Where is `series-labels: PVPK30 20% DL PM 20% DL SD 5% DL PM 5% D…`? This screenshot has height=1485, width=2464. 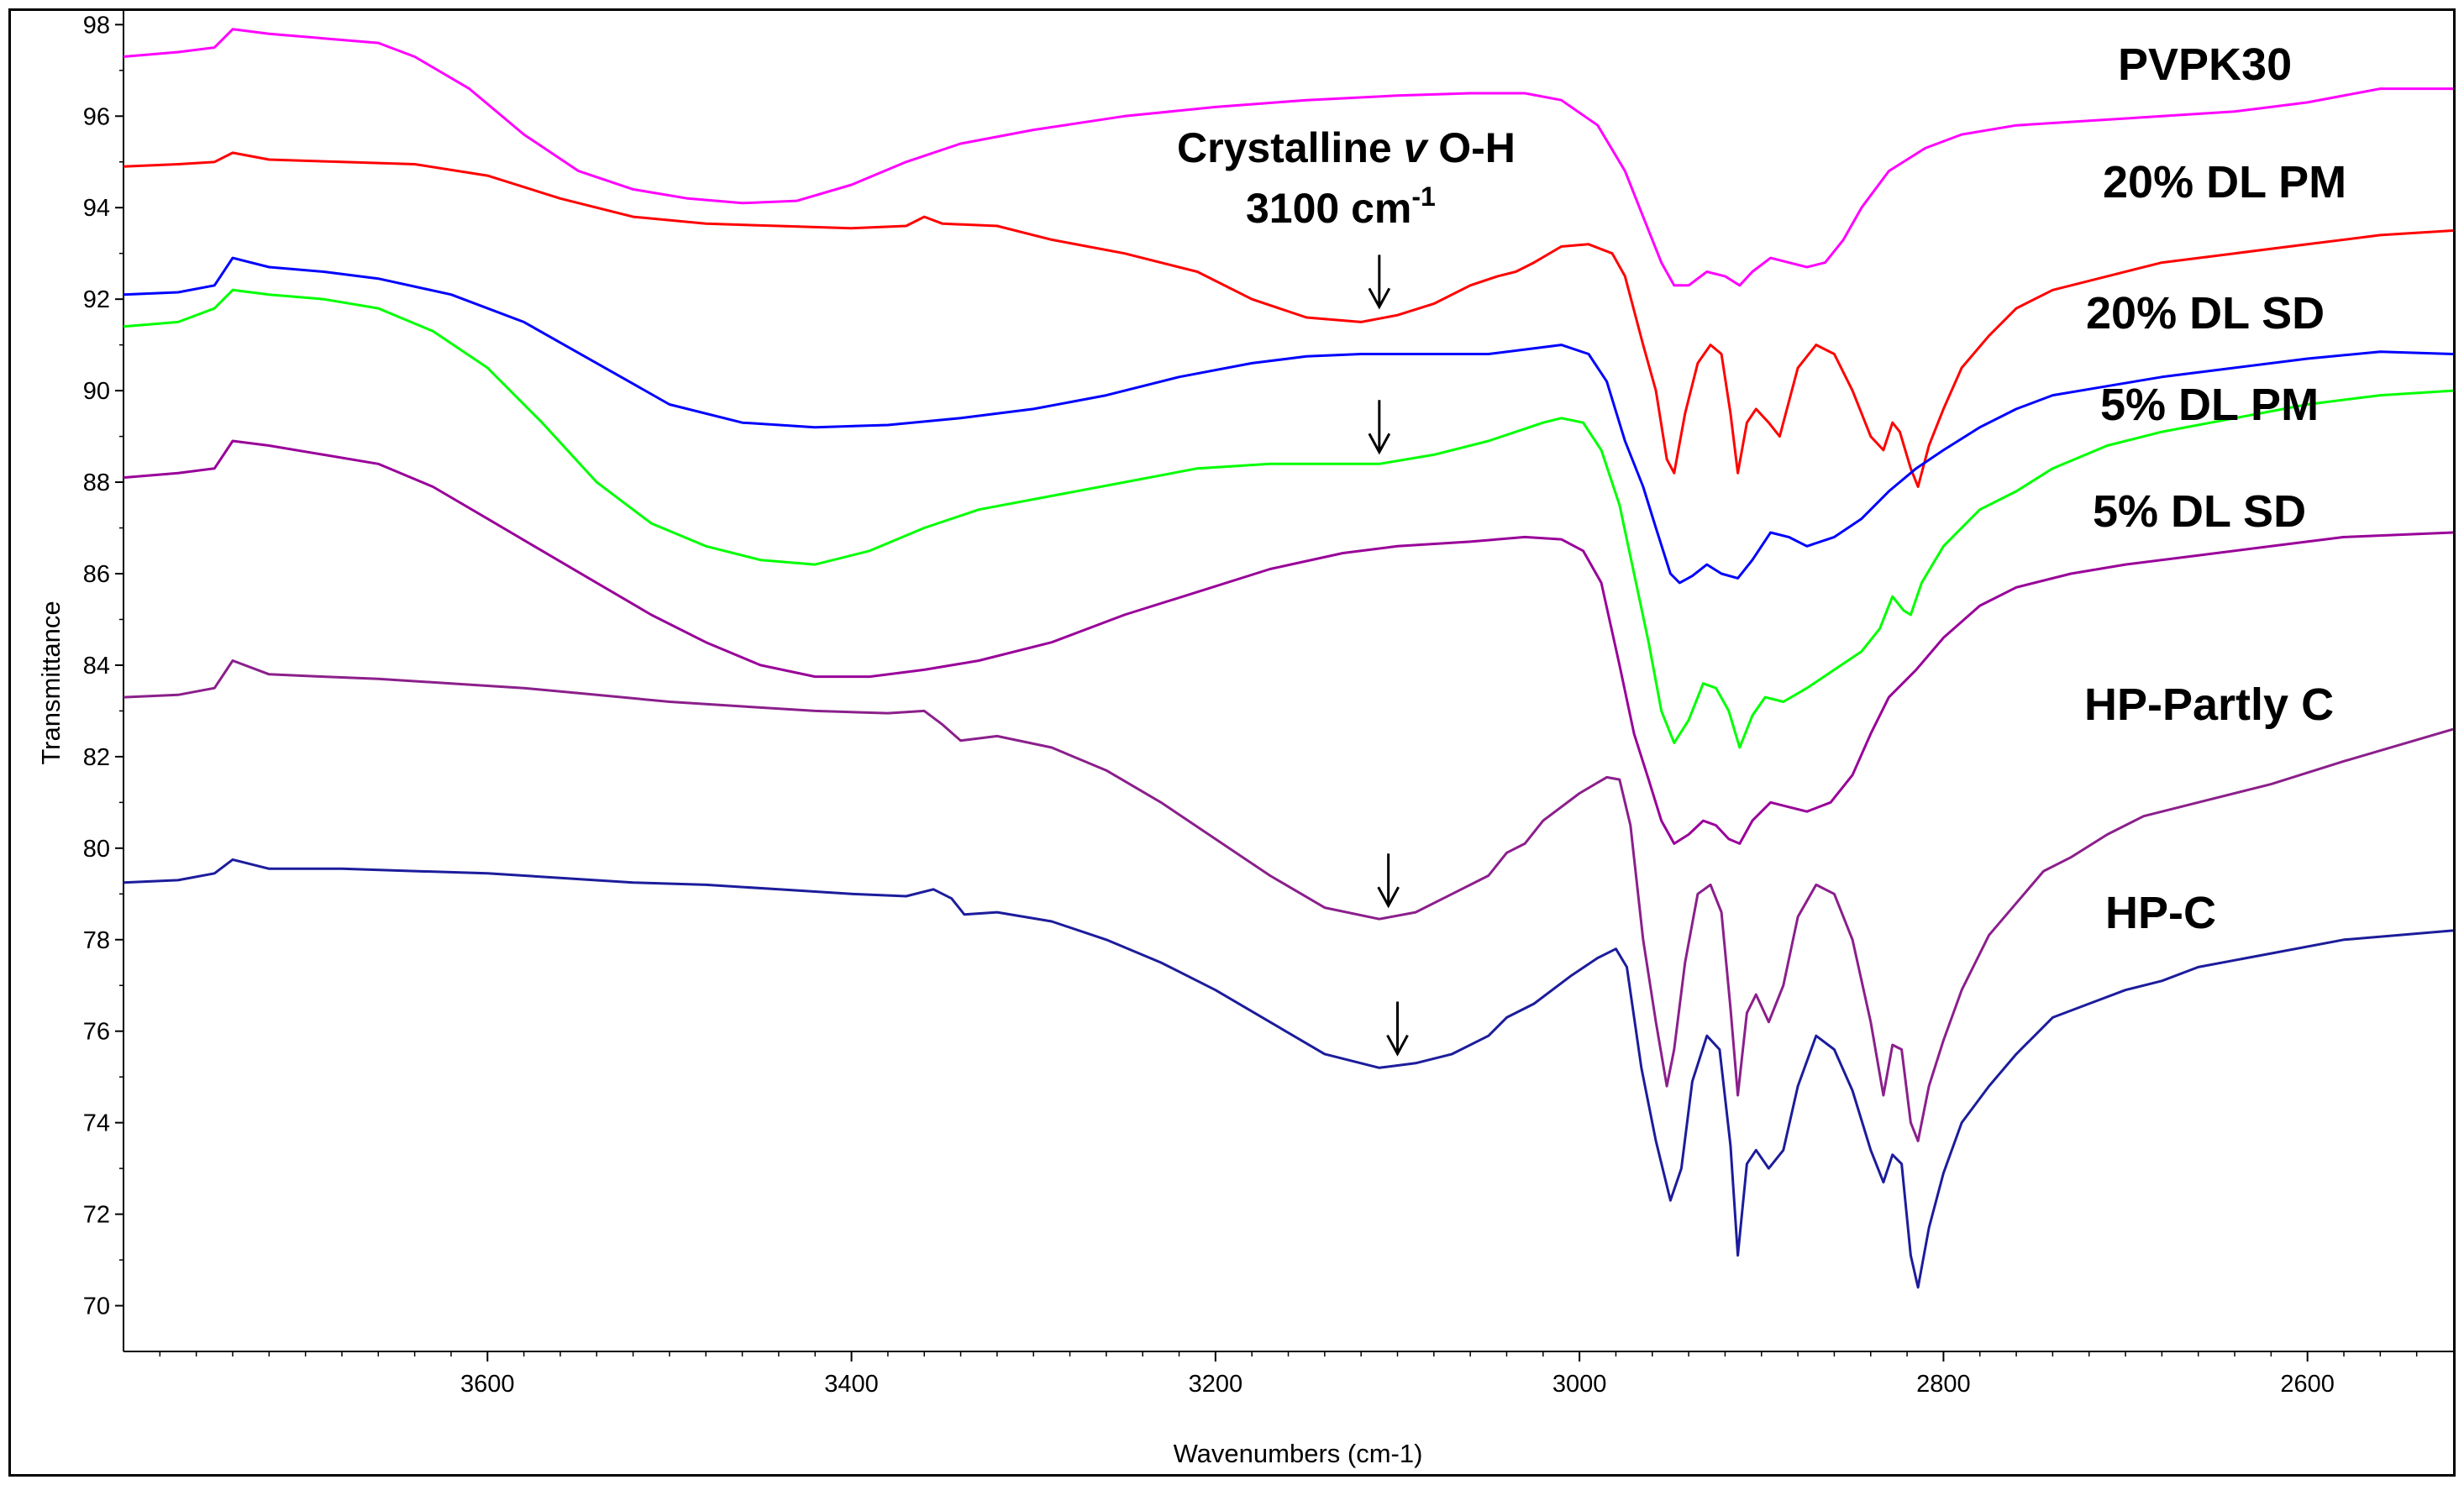 series-labels: PVPK30 20% DL PM 20% DL SD 5% DL PM 5% D… is located at coordinates (2215, 488).